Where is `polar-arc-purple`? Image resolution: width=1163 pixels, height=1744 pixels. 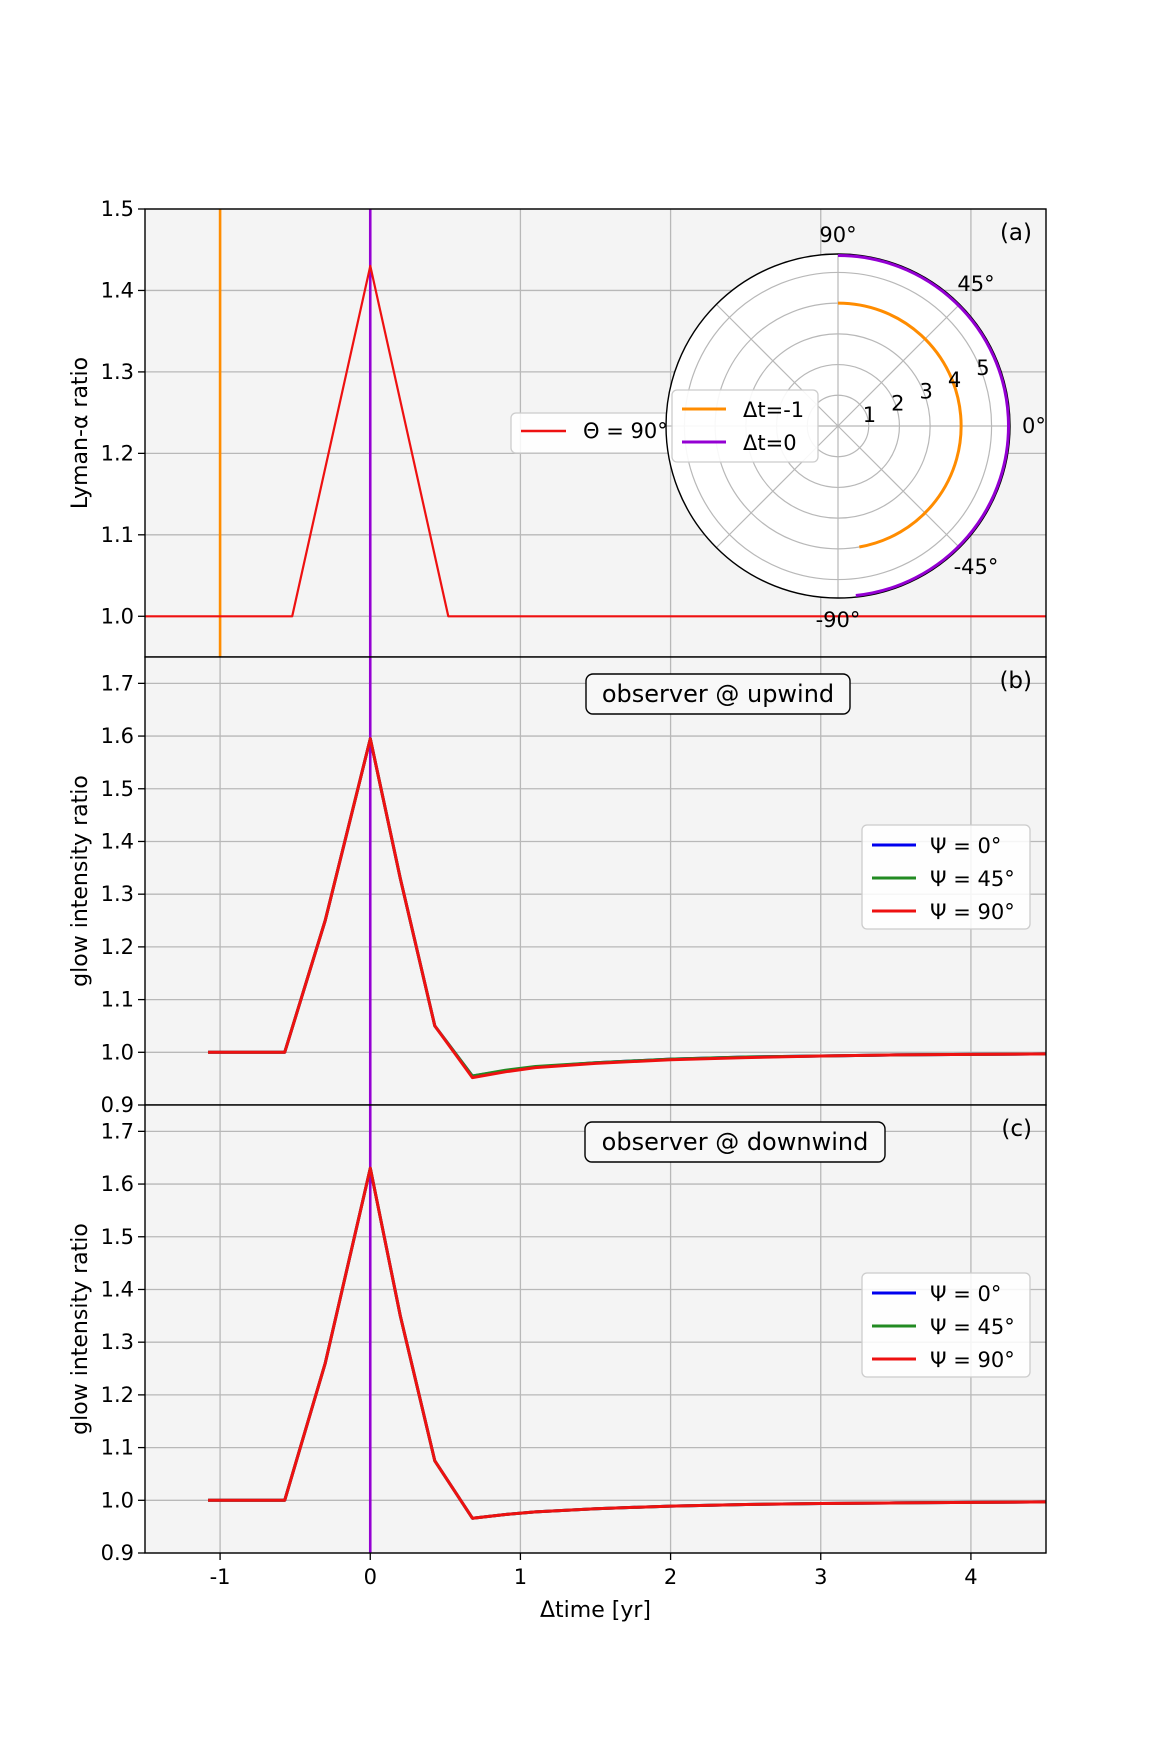
polar-arc-purple is located at coordinates (923, 425).